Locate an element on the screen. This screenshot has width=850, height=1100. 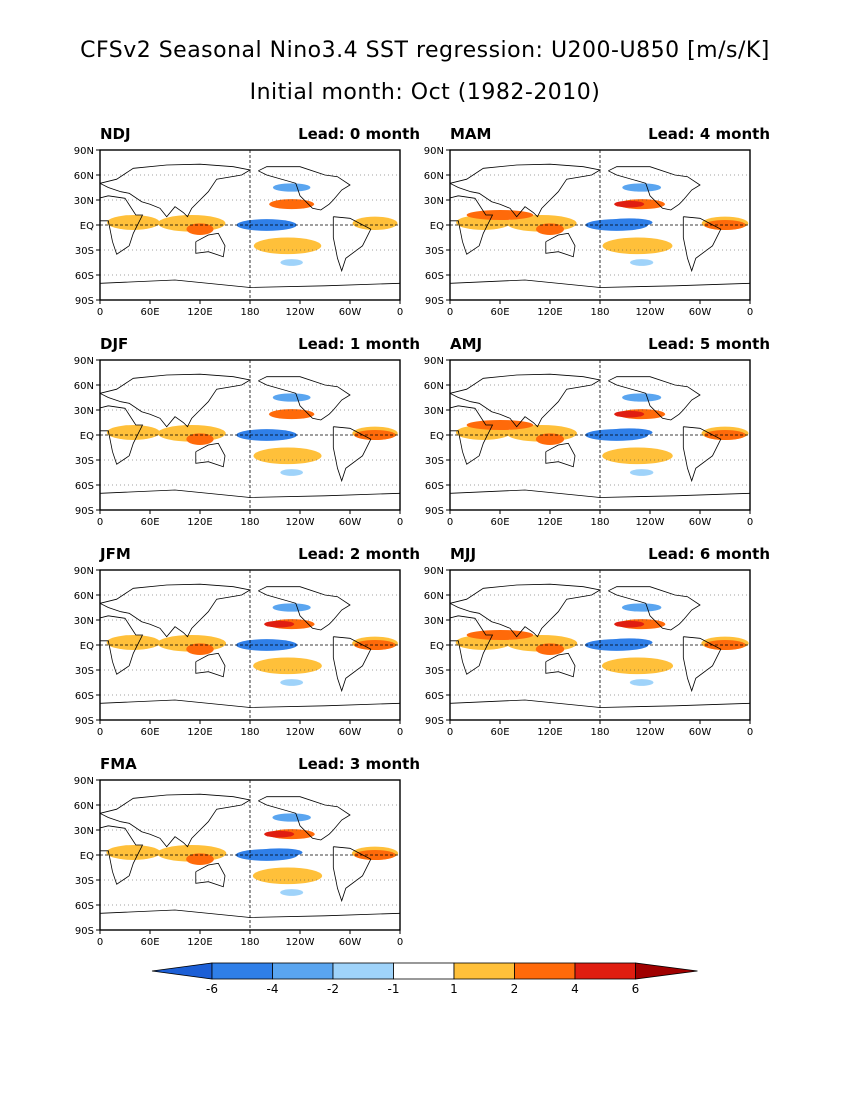
colorbar-label: 6 is located at coordinates (636, 989).